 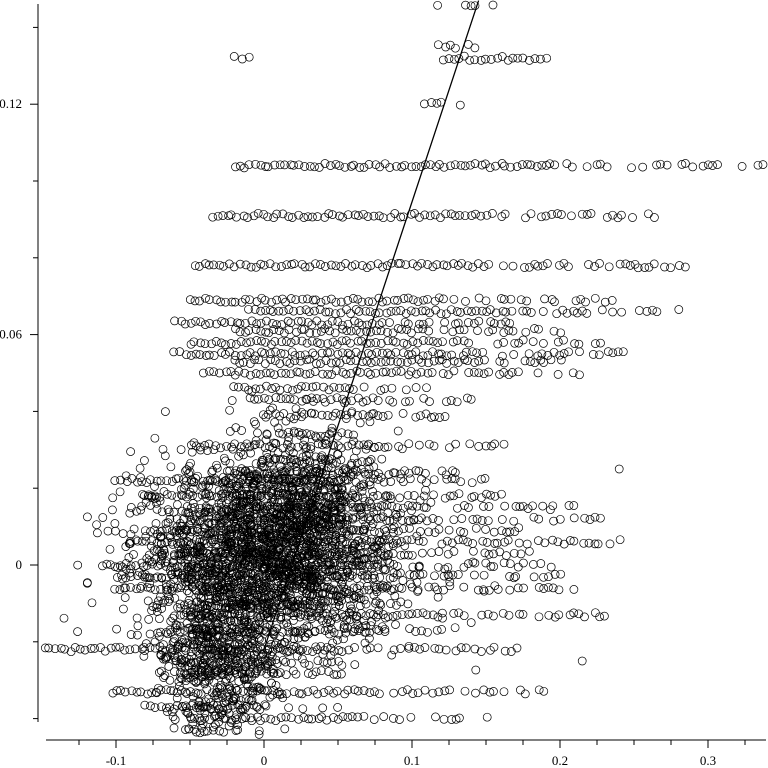 What do you see at coordinates (11, 103) in the screenshot?
I see `y-tick-label: 0.12` at bounding box center [11, 103].